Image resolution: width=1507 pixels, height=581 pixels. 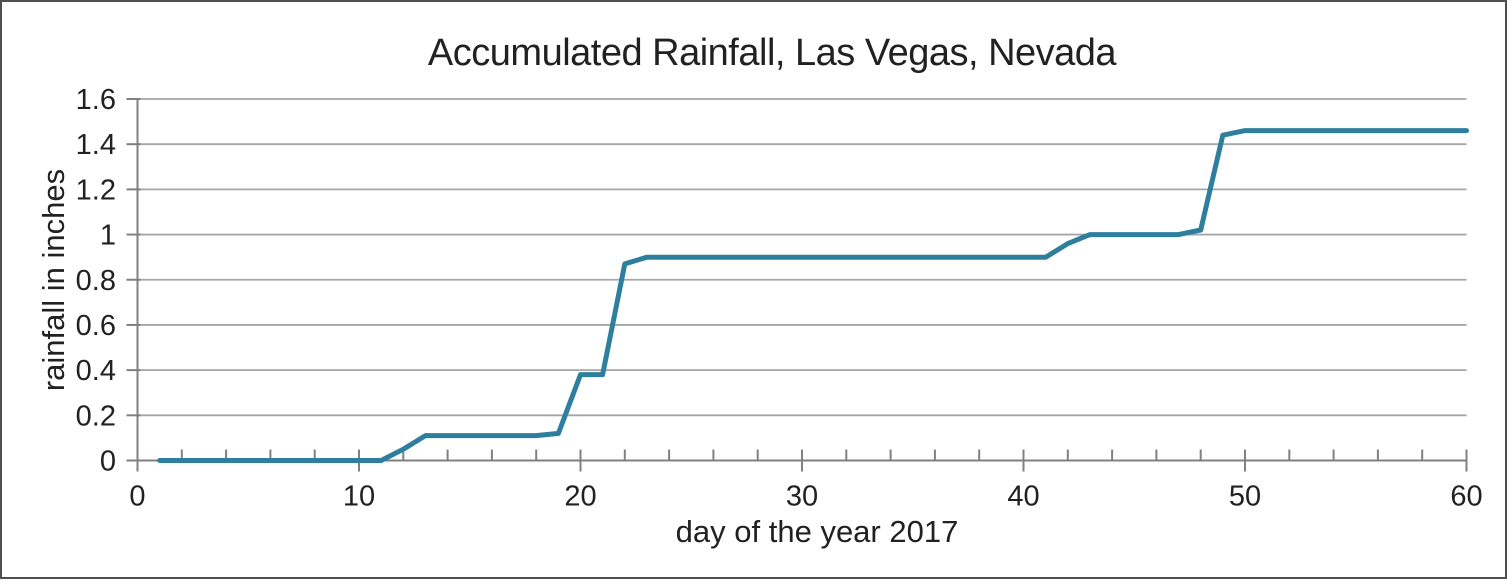 What do you see at coordinates (1245, 497) in the screenshot?
I see `x-tick-label: 50` at bounding box center [1245, 497].